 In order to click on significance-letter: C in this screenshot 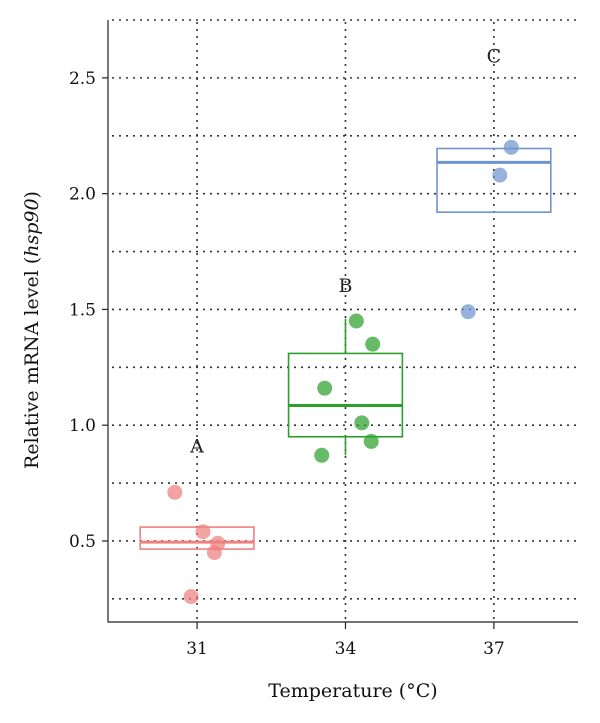, I will do `click(494, 56)`.